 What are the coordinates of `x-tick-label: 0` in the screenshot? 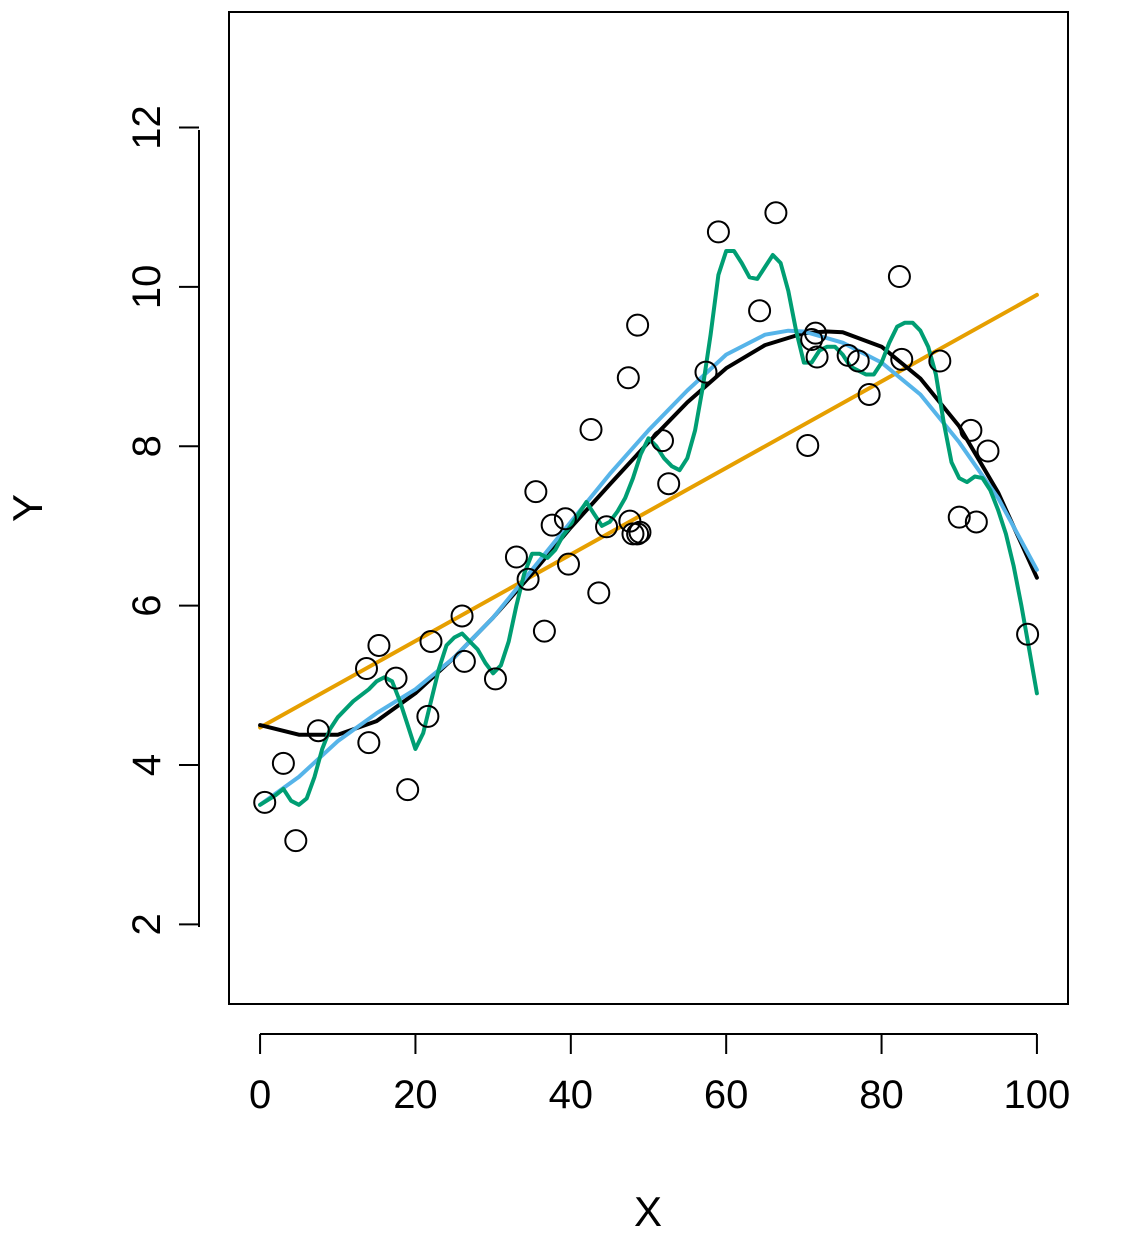 It's located at (260, 1095).